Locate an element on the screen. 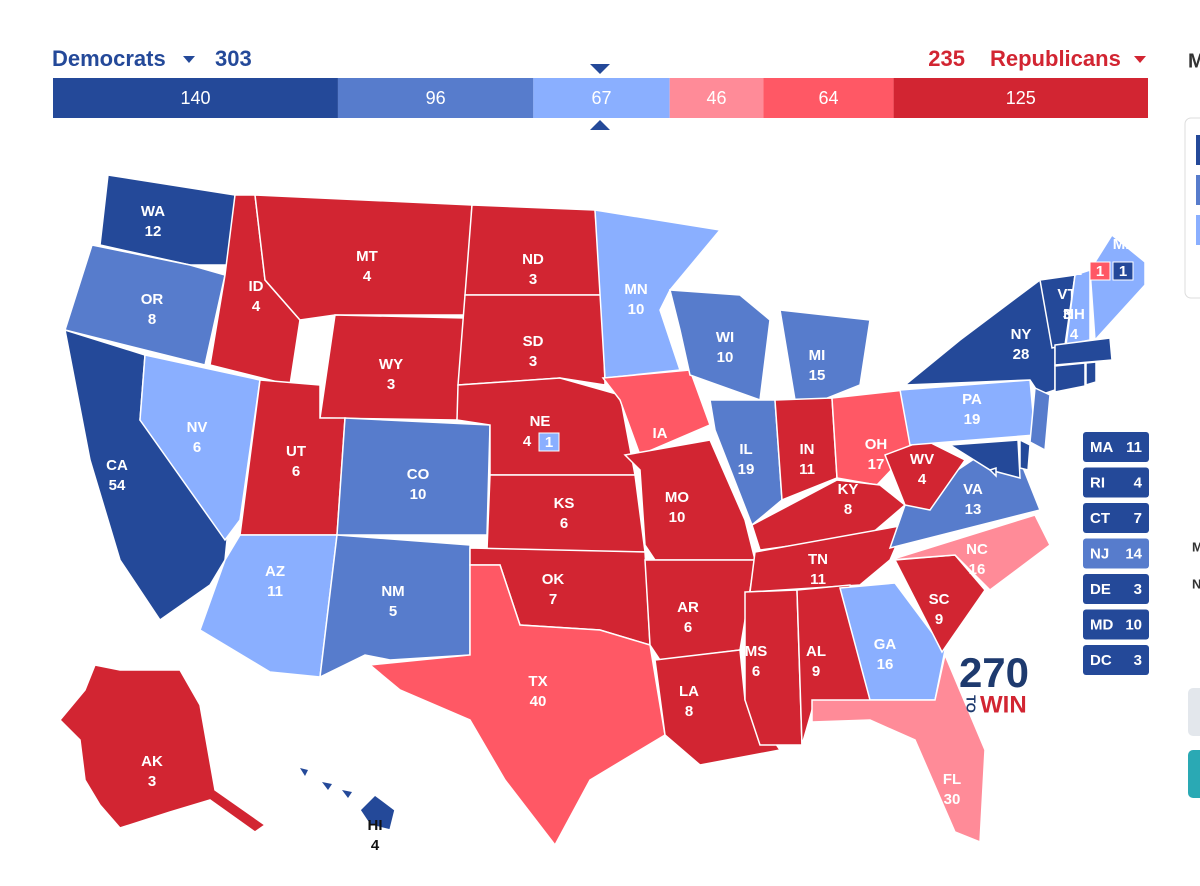  state-abbr: IA is located at coordinates (660, 433).